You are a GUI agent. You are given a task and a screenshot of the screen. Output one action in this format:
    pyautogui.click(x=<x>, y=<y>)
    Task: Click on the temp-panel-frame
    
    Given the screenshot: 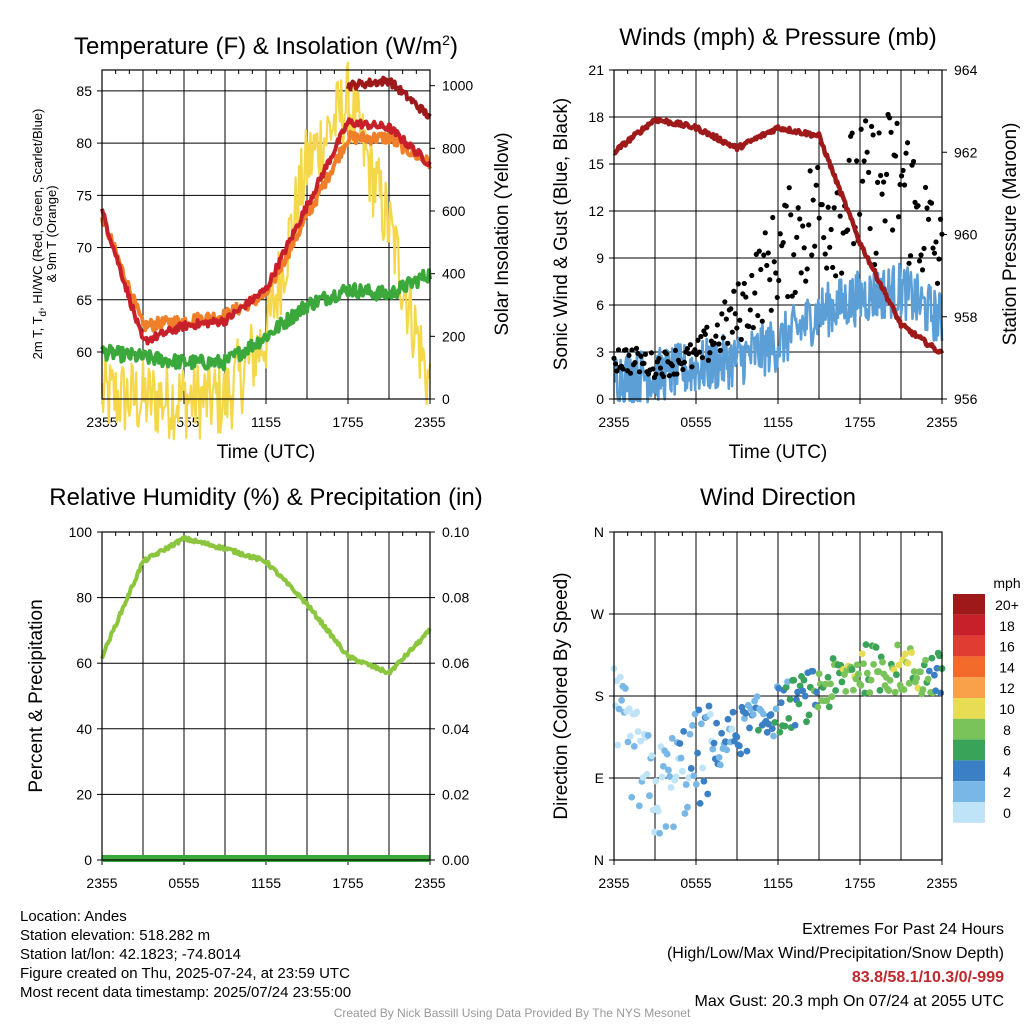 What is the action you would take?
    pyautogui.click(x=266, y=234)
    